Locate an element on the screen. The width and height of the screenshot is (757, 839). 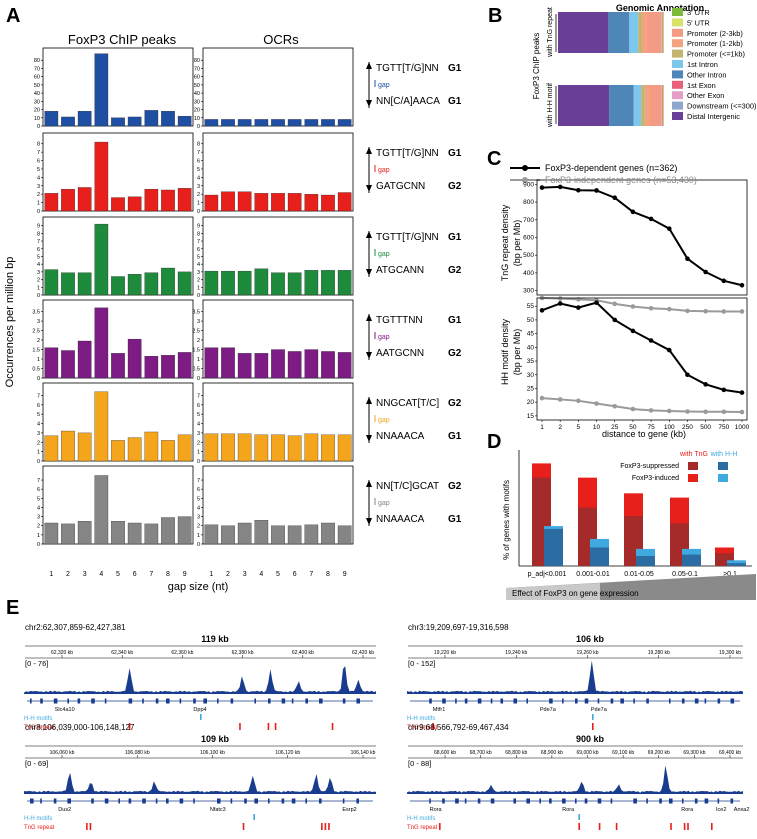
panel-a-xtick-label: 6 is located at coordinates (135, 574).